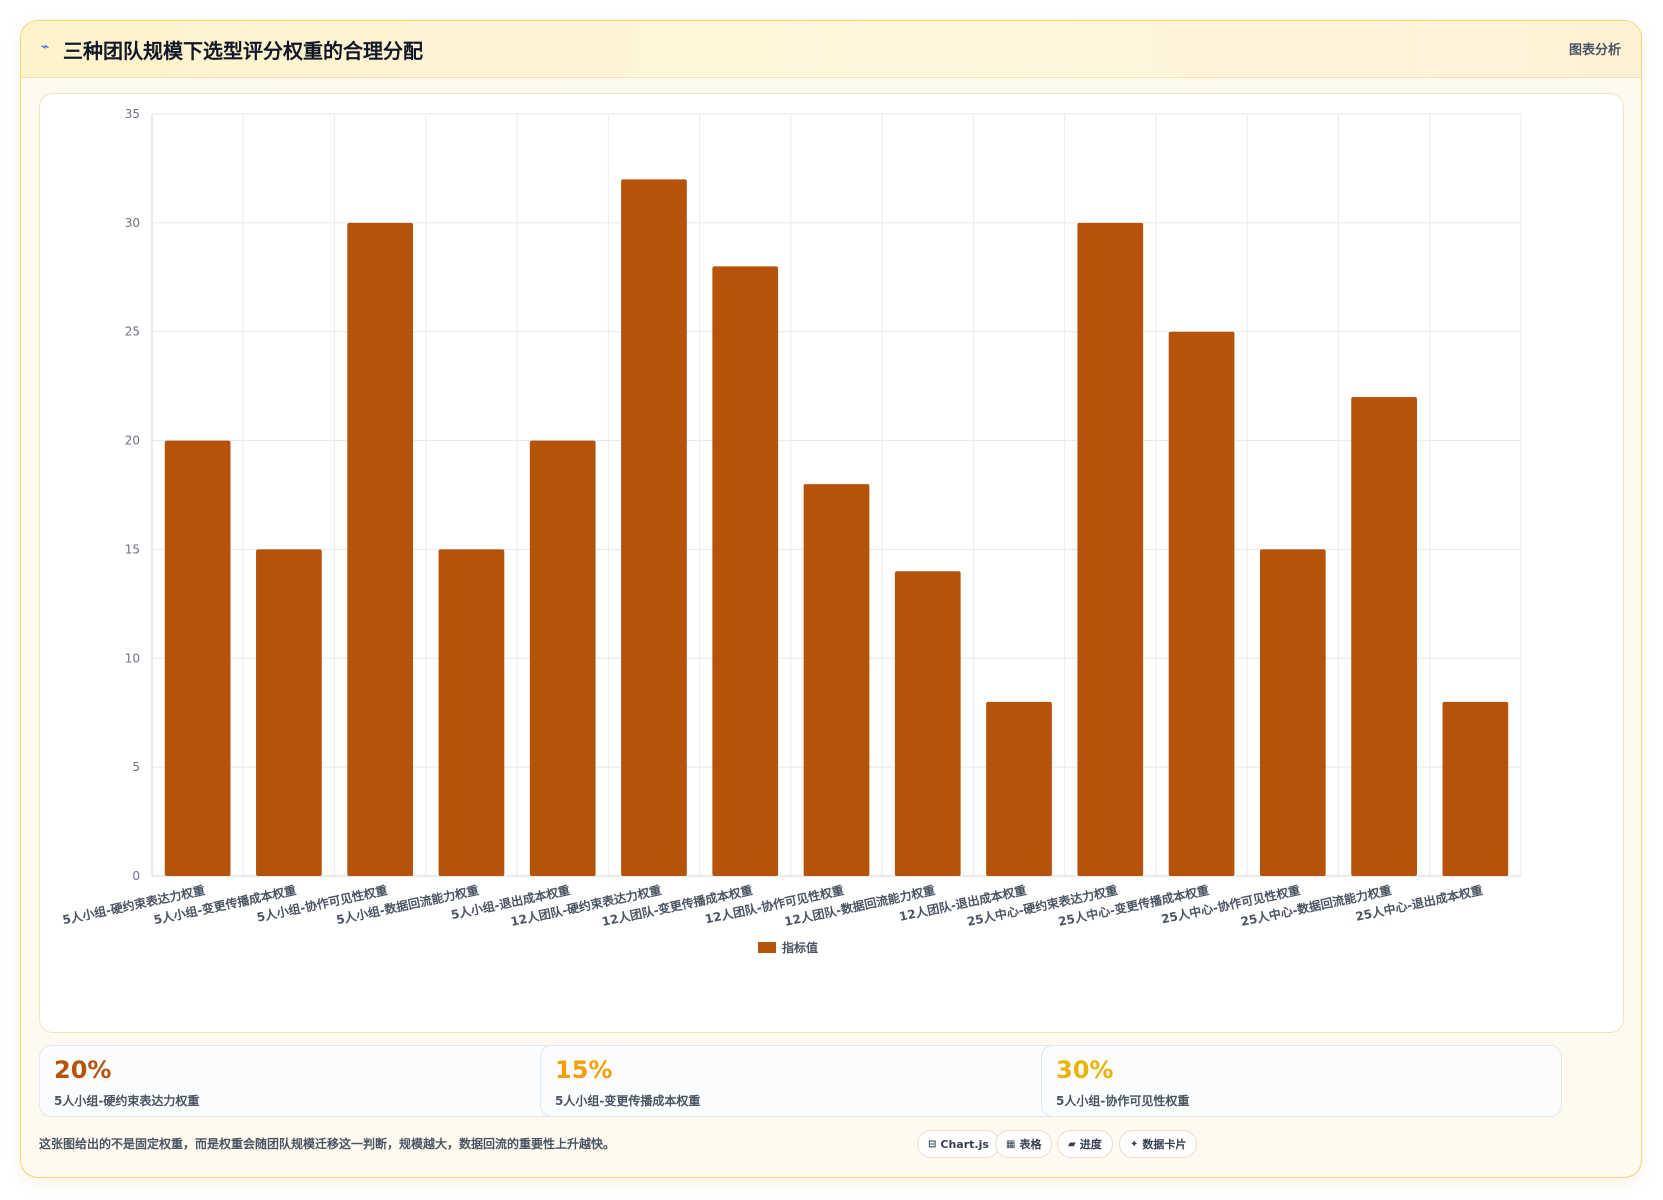 The height and width of the screenshot is (1200, 1663). I want to click on legend-label: 指标值, so click(800, 947).